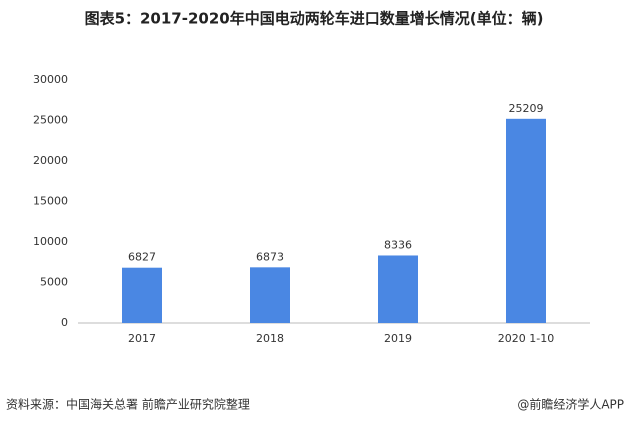 This screenshot has height=425, width=628. What do you see at coordinates (526, 108) in the screenshot?
I see `data-label: 25209` at bounding box center [526, 108].